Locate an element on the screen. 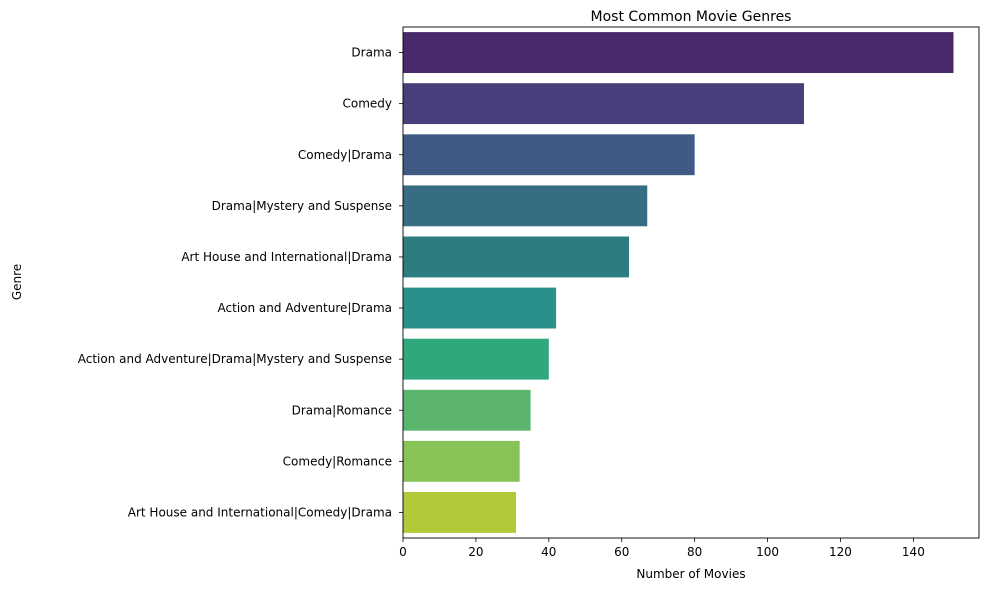 The height and width of the screenshot is (590, 989). x-tick-label-3: 60 is located at coordinates (621, 552).